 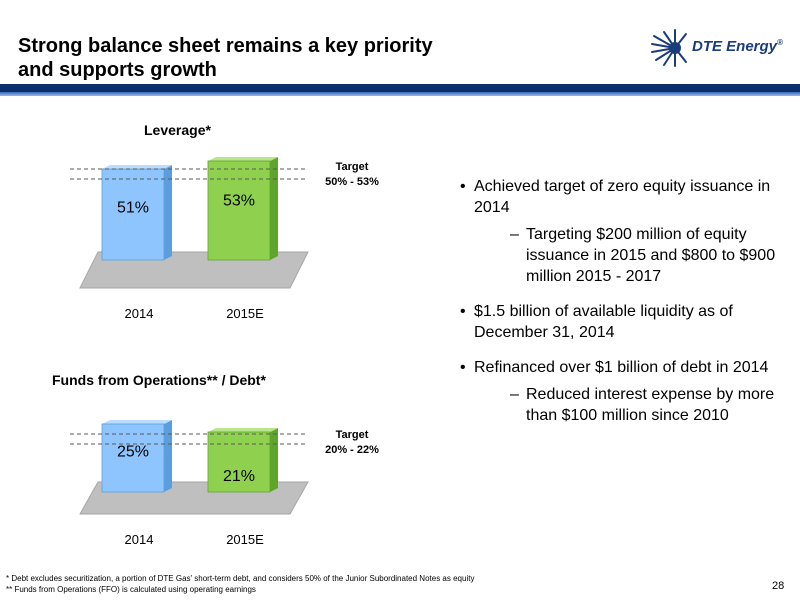 I want to click on logo-name: DTE Energy, so click(x=735, y=46).